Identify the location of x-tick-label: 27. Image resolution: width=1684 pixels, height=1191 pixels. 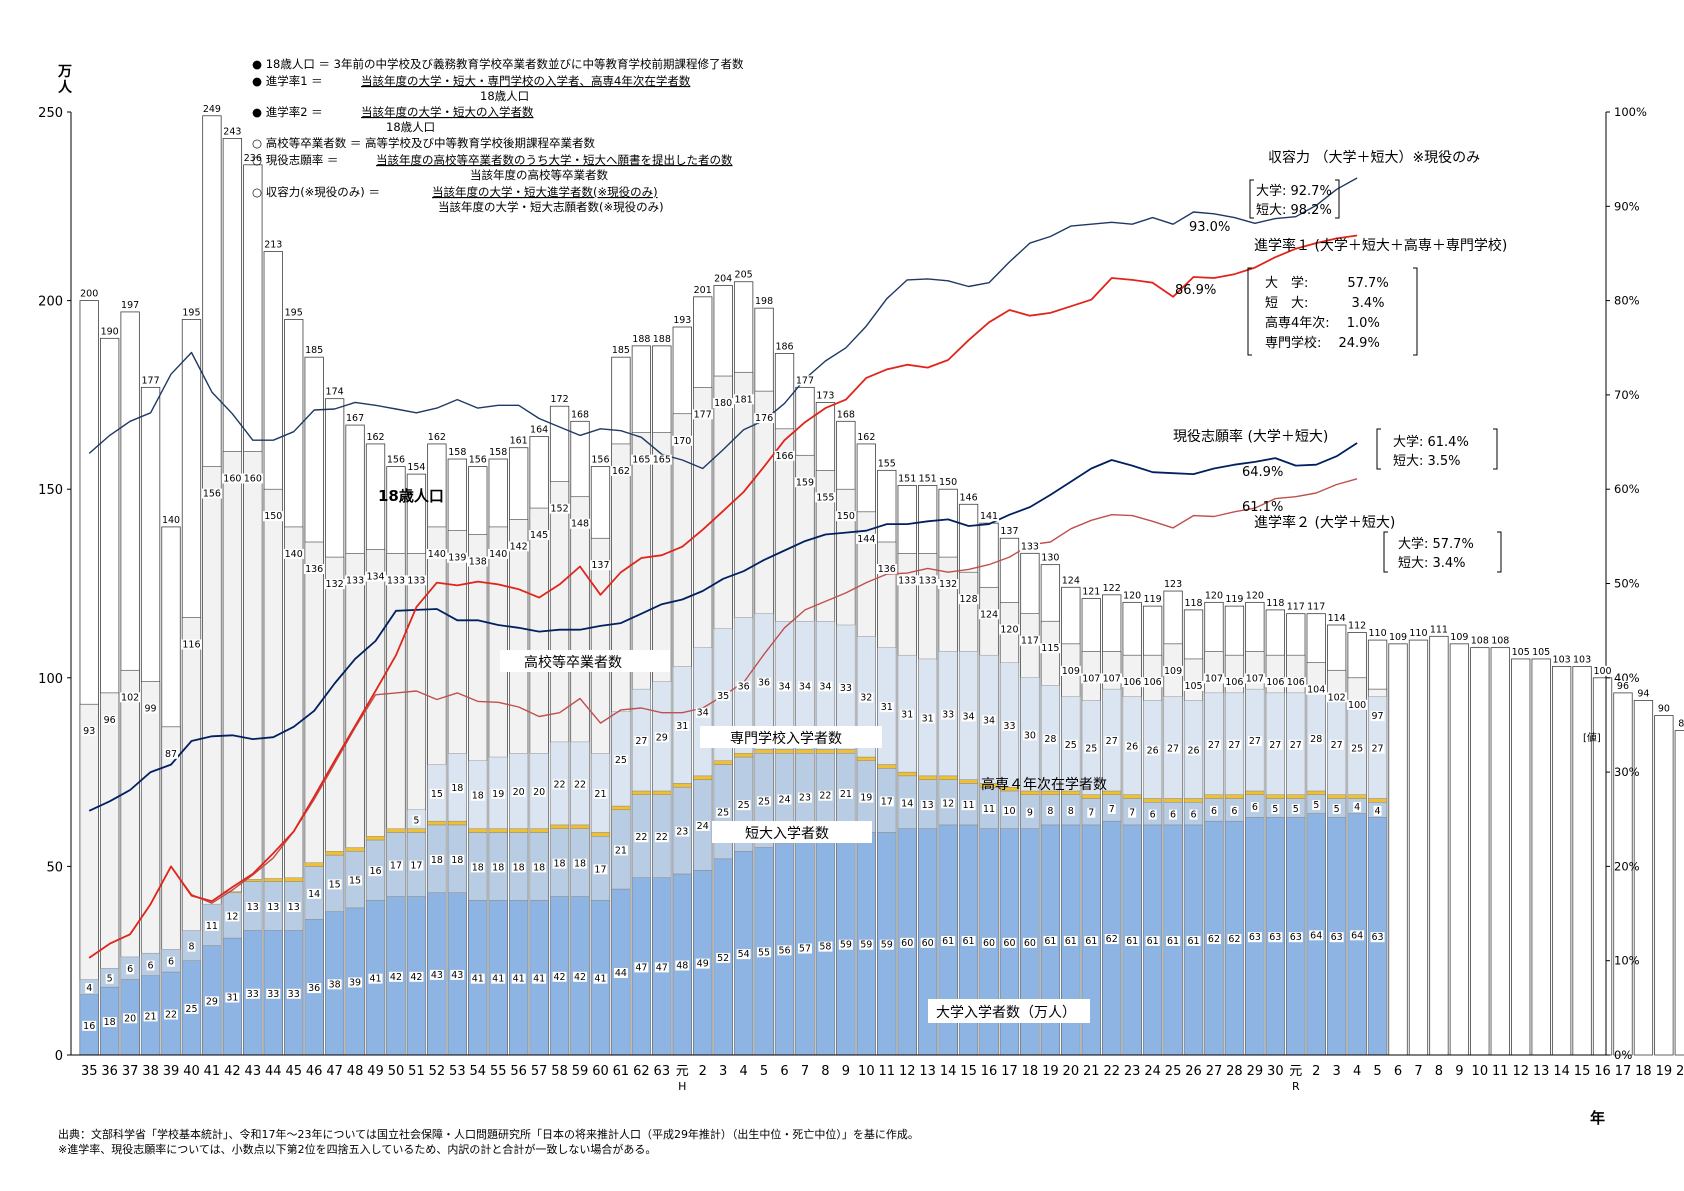
(1214, 1071).